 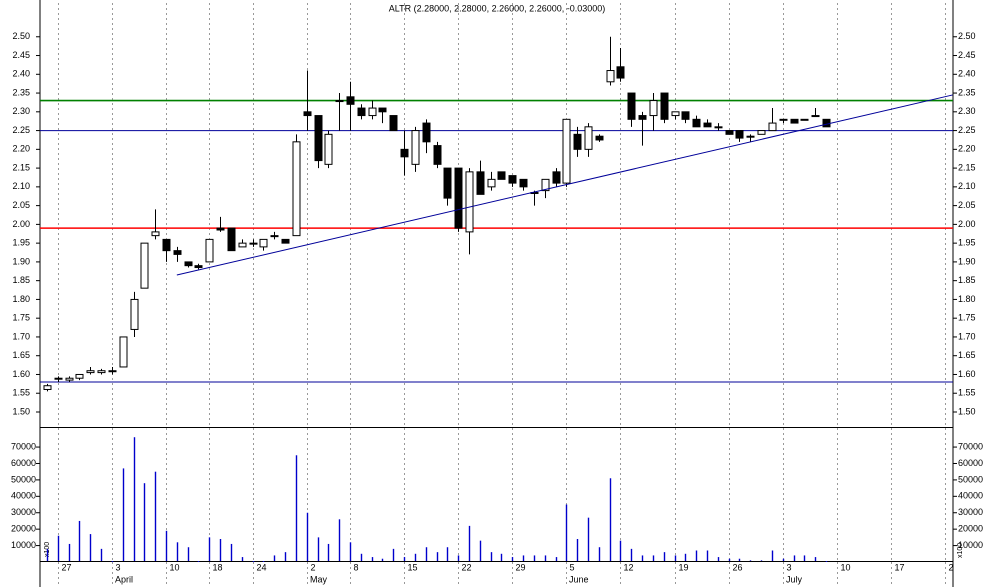 What do you see at coordinates (67, 567) in the screenshot?
I see `x-tick-label: 27` at bounding box center [67, 567].